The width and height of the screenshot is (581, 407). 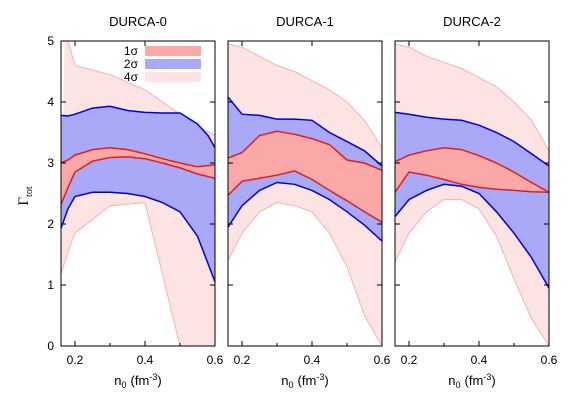 What do you see at coordinates (50, 163) in the screenshot?
I see `y-tick-label: 3` at bounding box center [50, 163].